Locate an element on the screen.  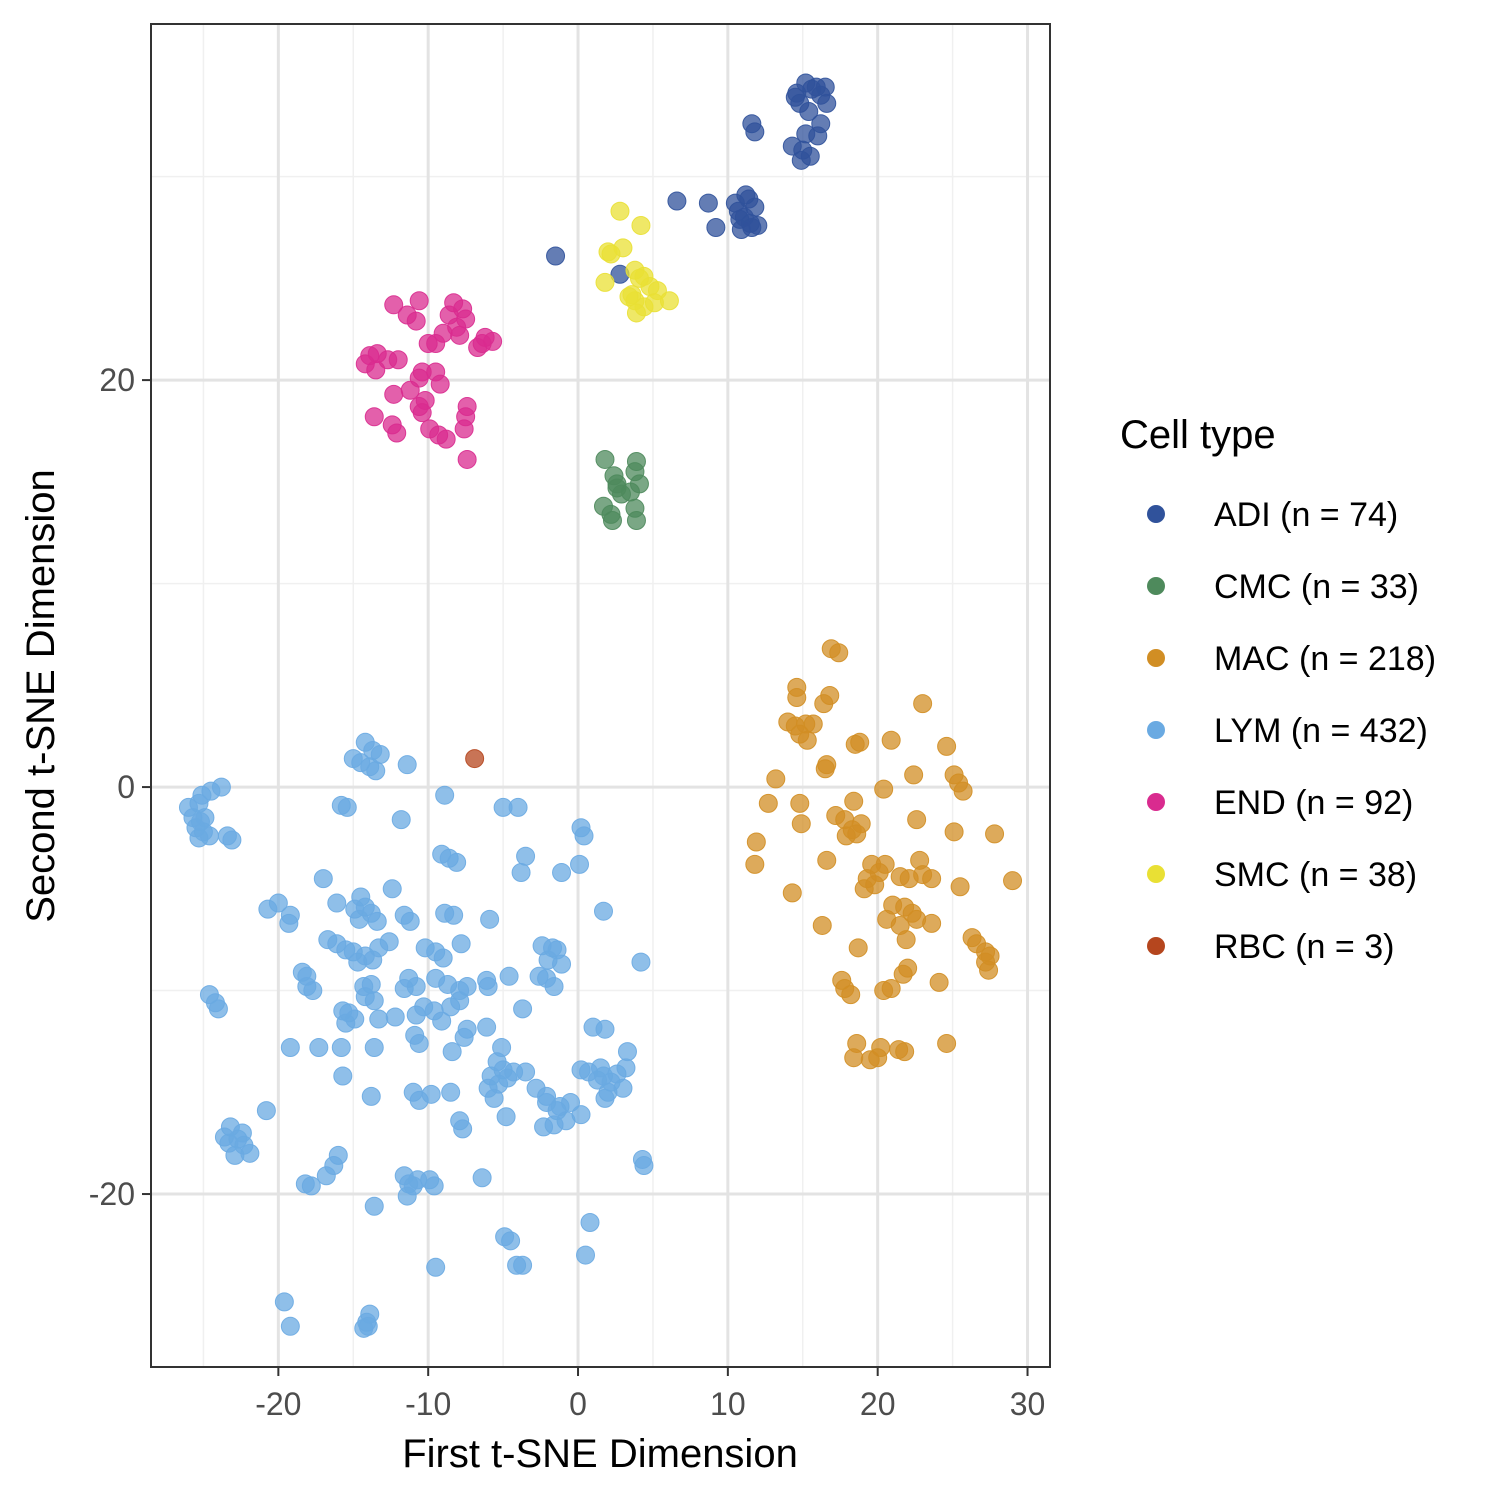
legend-item: LYM (n = 432) is located at coordinates (1287, 731).